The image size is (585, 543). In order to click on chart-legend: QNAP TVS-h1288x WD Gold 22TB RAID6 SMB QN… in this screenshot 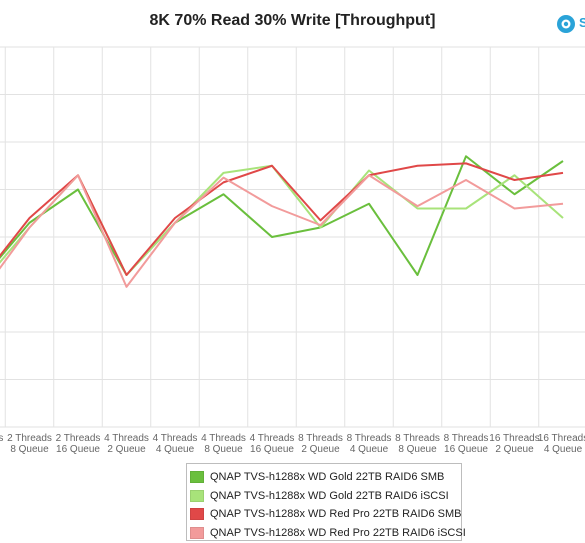, I will do `click(326, 503)`.